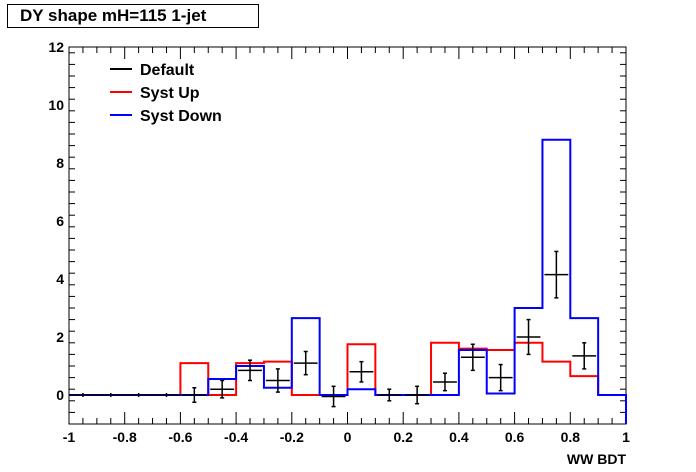 Image resolution: width=696 pixels, height=472 pixels. I want to click on y-tick-label: 4, so click(60, 279).